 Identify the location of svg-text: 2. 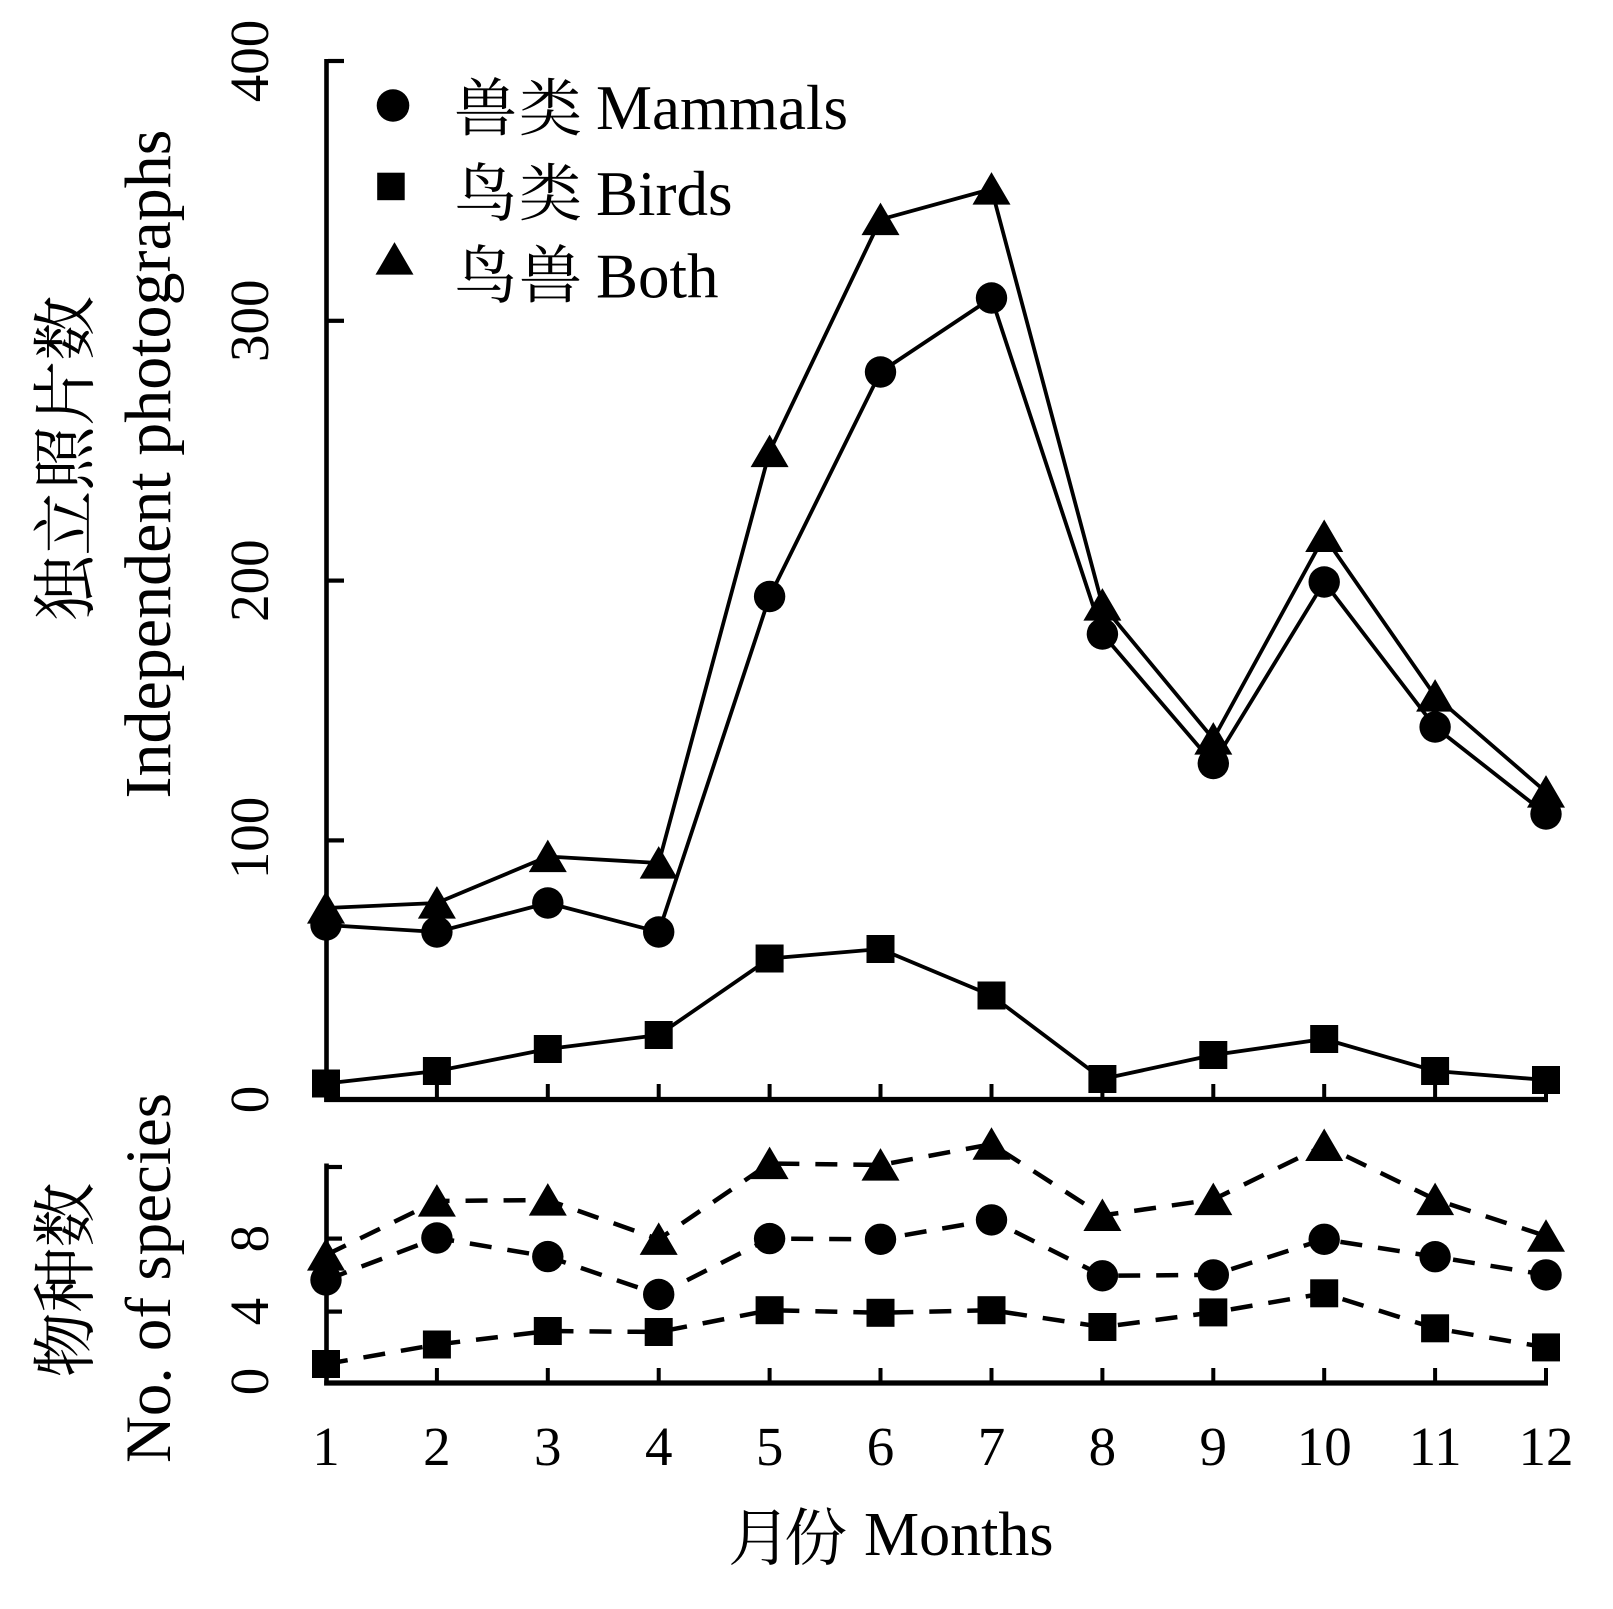
(437, 1446).